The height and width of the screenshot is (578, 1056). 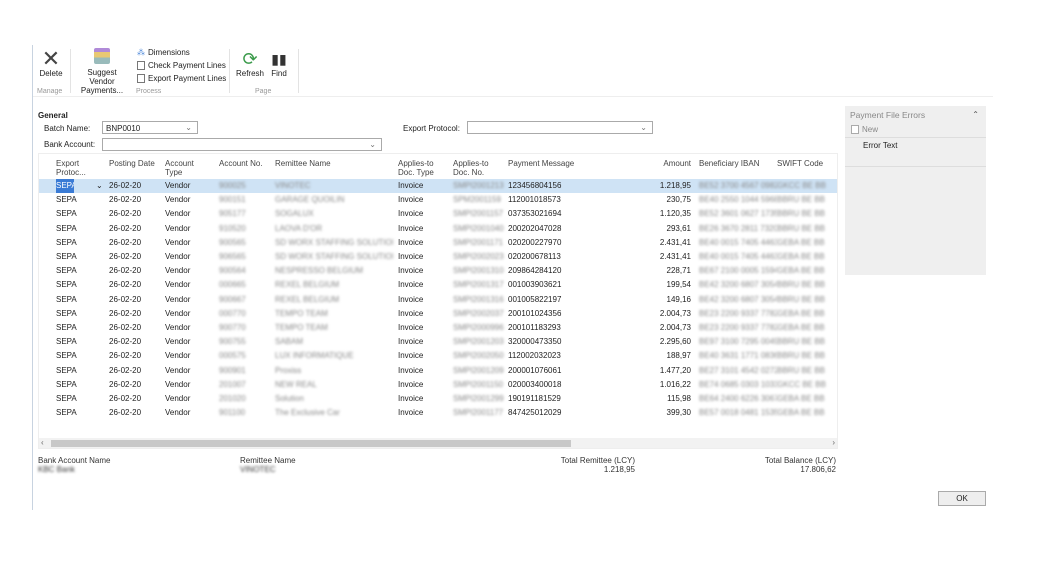 I want to click on cell-iban: BE52 3700 4567 0982, so click(x=738, y=185).